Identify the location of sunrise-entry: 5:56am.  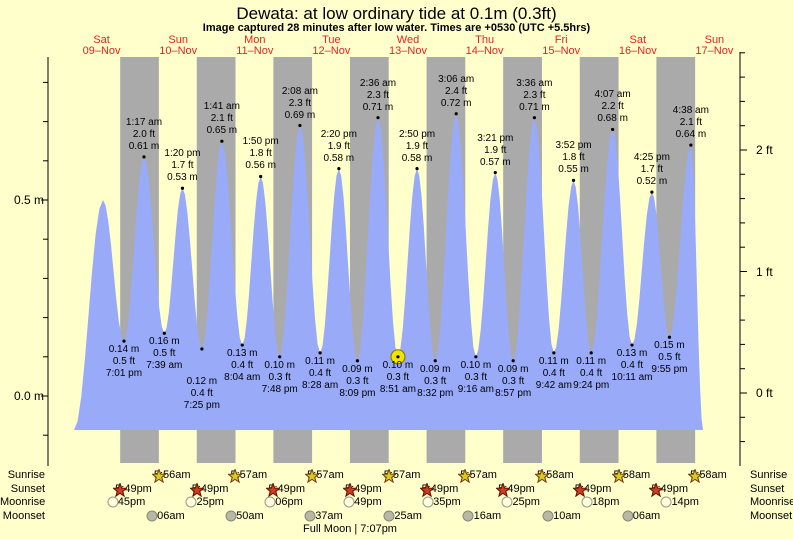
(171, 476).